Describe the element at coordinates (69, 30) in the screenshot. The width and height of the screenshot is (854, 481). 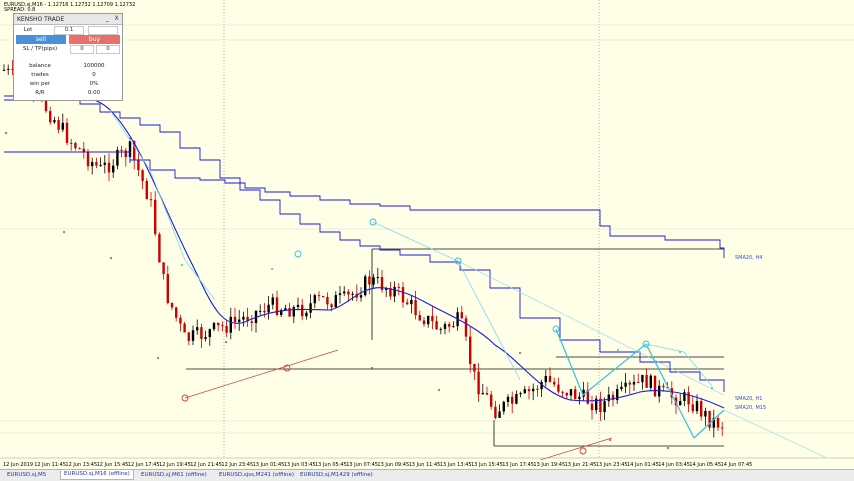
I see `lot-input: 0.1` at that location.